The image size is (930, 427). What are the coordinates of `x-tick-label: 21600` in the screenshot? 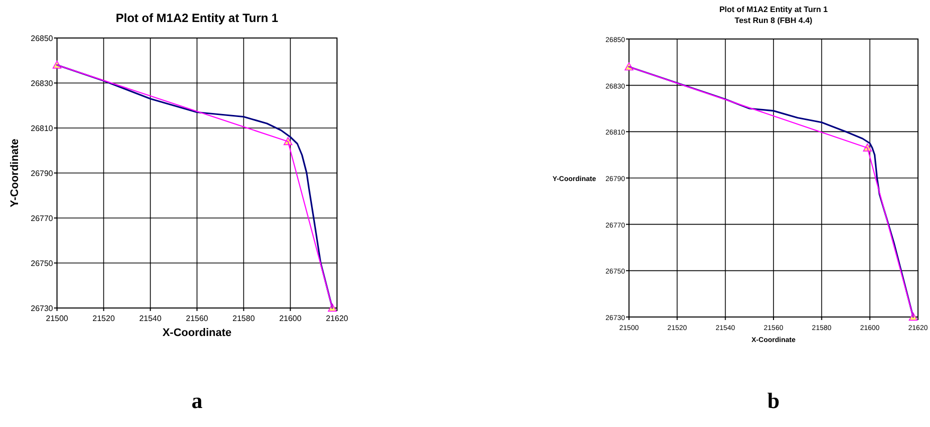 It's located at (290, 318).